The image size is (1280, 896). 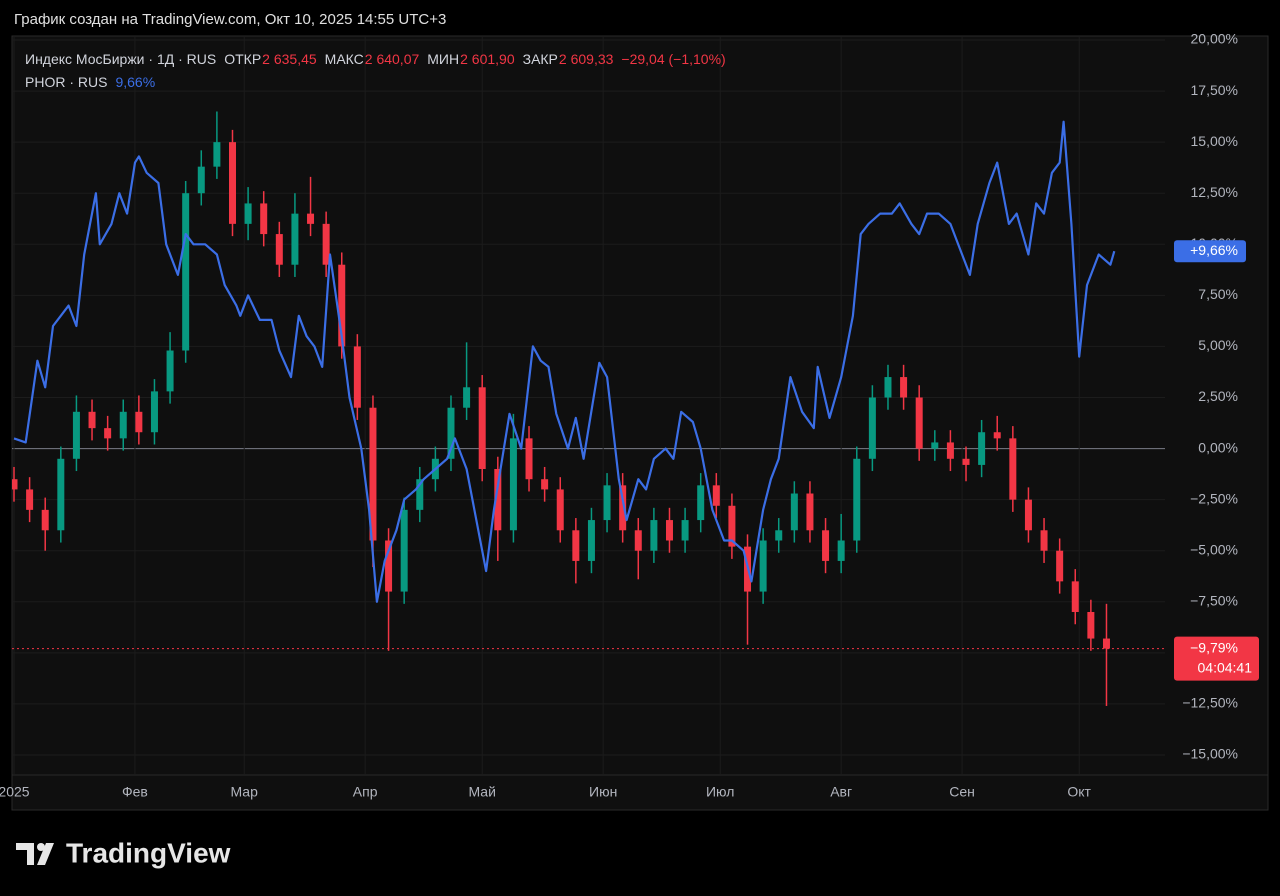 What do you see at coordinates (1214, 600) in the screenshot?
I see `y-tick-label: −7,50%` at bounding box center [1214, 600].